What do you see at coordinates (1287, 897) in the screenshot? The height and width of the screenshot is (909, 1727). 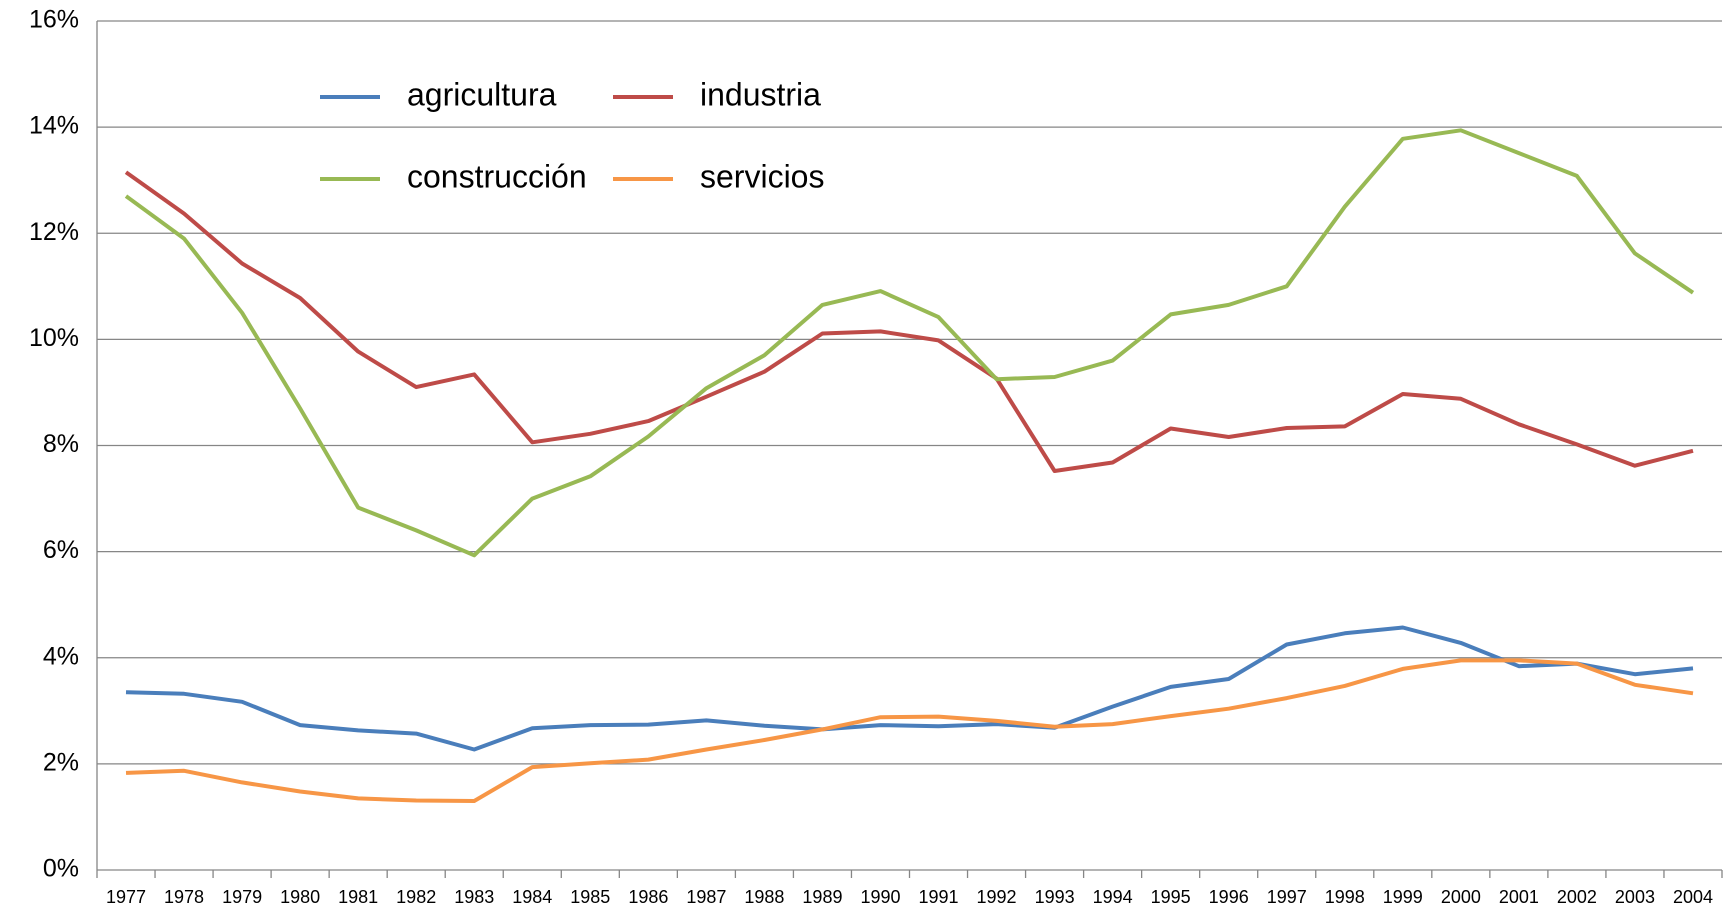 I see `x-tick-label: 1997` at bounding box center [1287, 897].